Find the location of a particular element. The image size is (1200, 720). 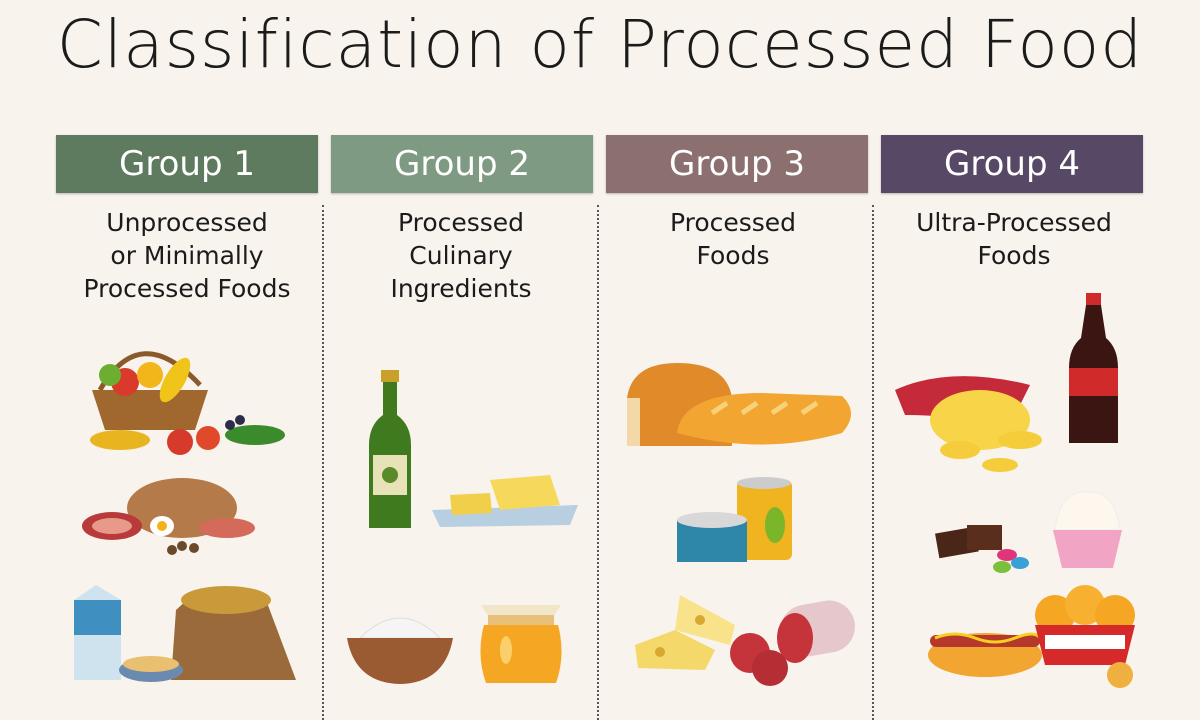

milk-grains-legumes-icon is located at coordinates (185, 633).